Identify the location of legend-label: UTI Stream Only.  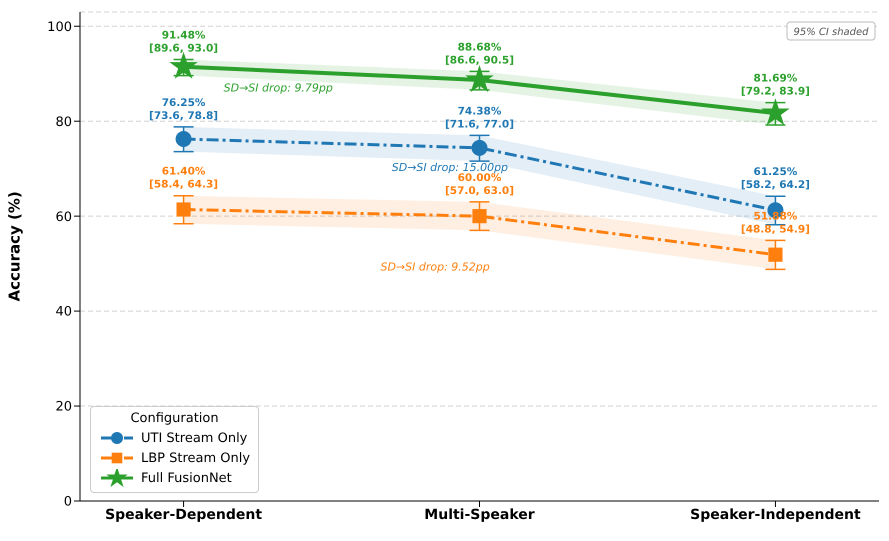
(194, 438).